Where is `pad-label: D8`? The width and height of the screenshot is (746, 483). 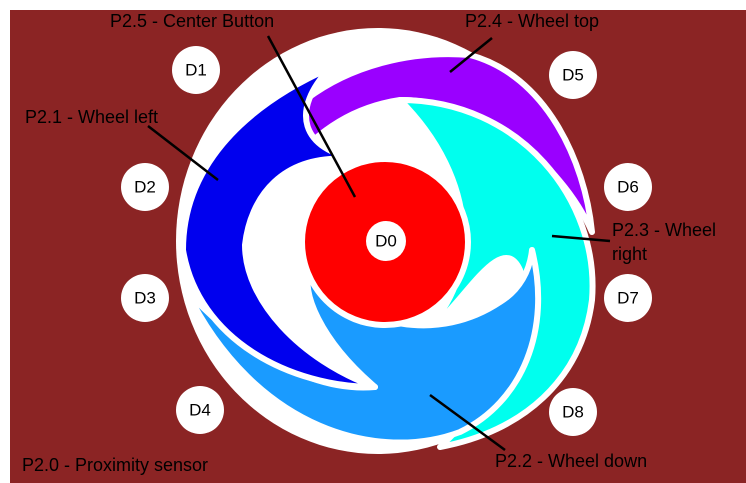
pad-label: D8 is located at coordinates (573, 411).